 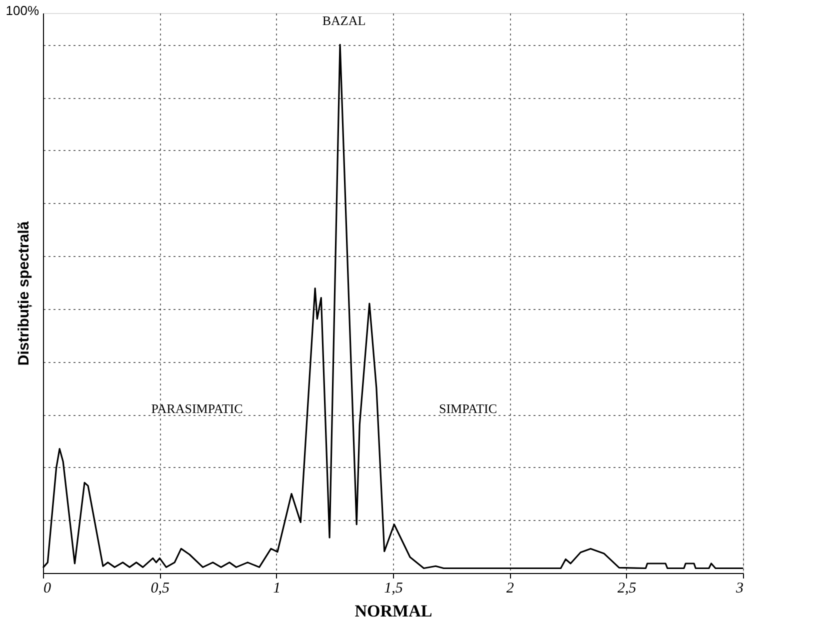 What do you see at coordinates (23, 10) in the screenshot?
I see `text: 100%` at bounding box center [23, 10].